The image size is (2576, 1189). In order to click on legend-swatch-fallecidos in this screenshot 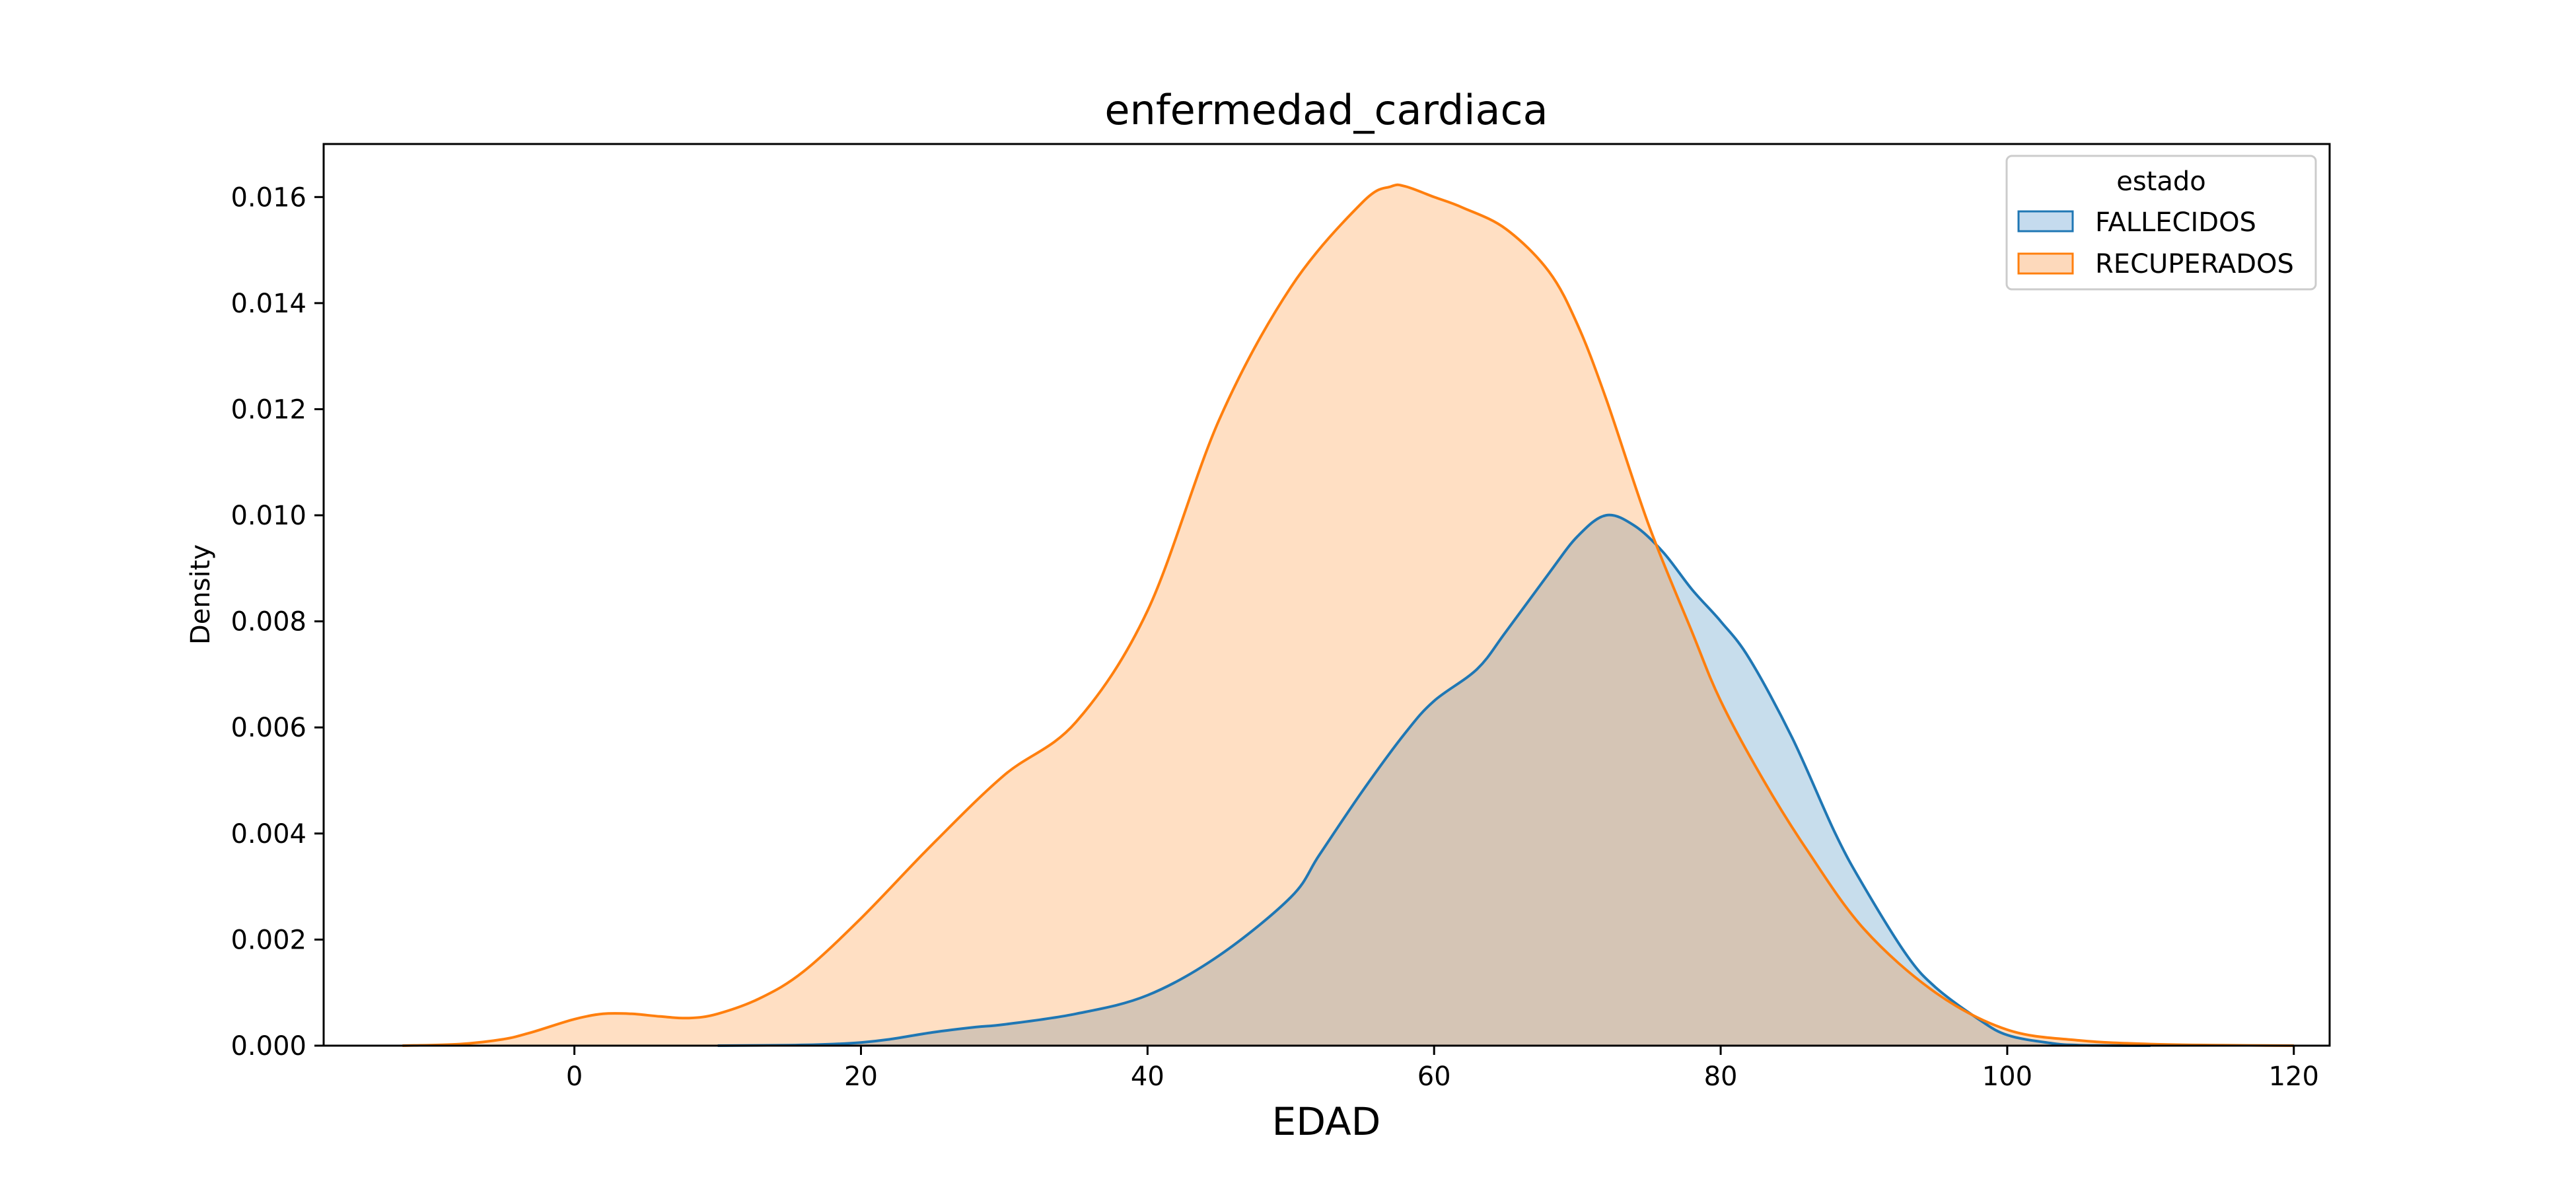, I will do `click(2046, 221)`.